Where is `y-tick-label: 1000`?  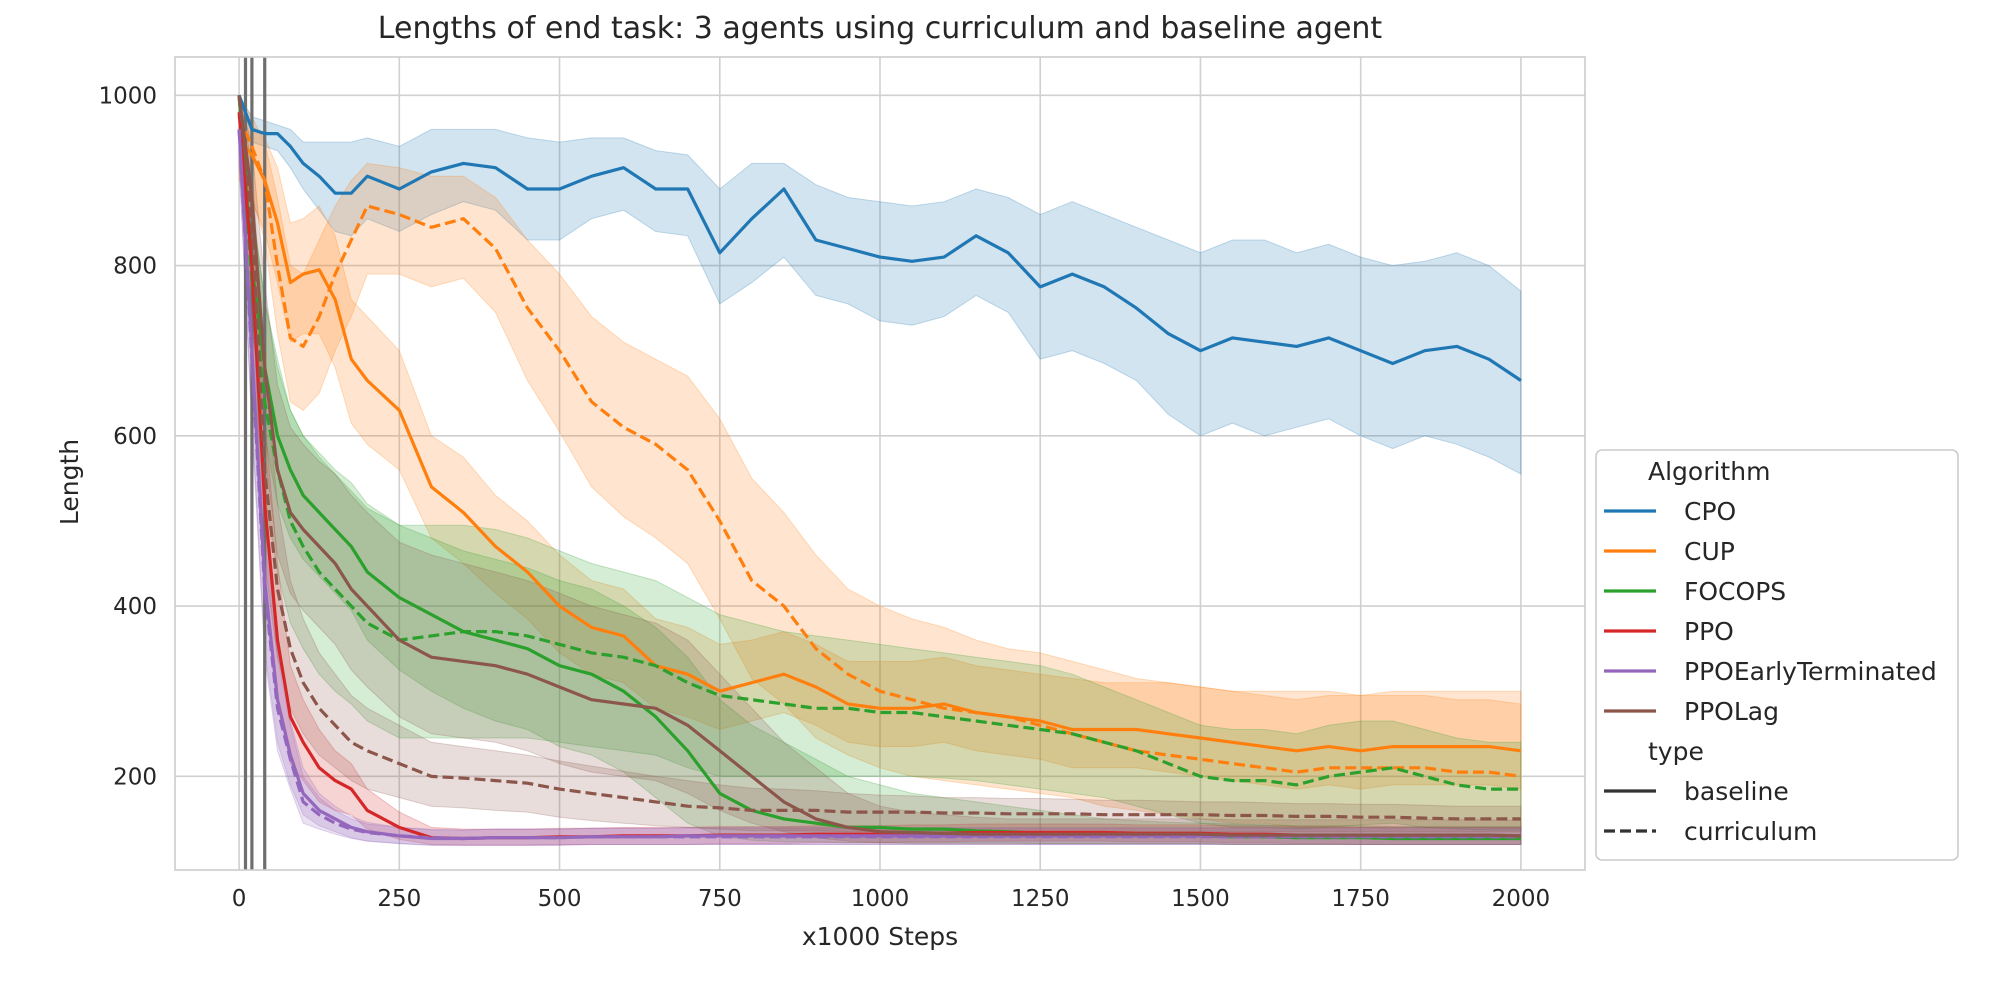
y-tick-label: 1000 is located at coordinates (127, 96).